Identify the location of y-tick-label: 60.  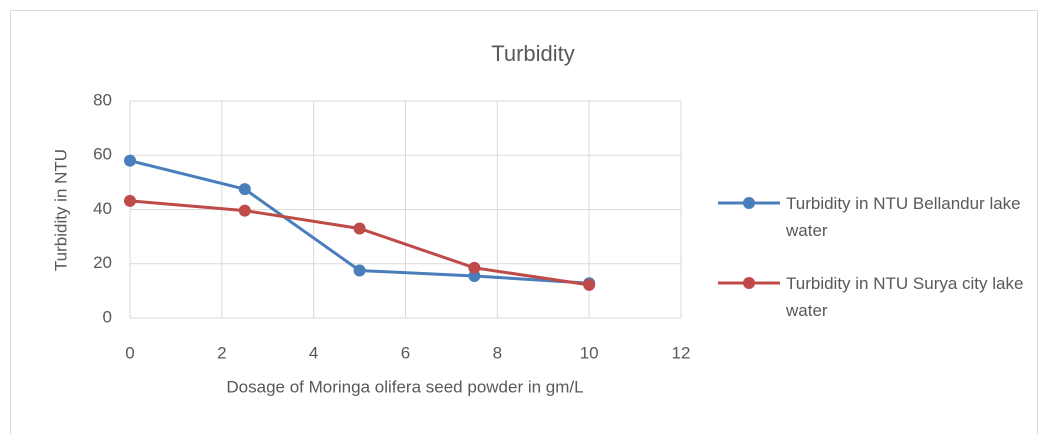
(102, 154).